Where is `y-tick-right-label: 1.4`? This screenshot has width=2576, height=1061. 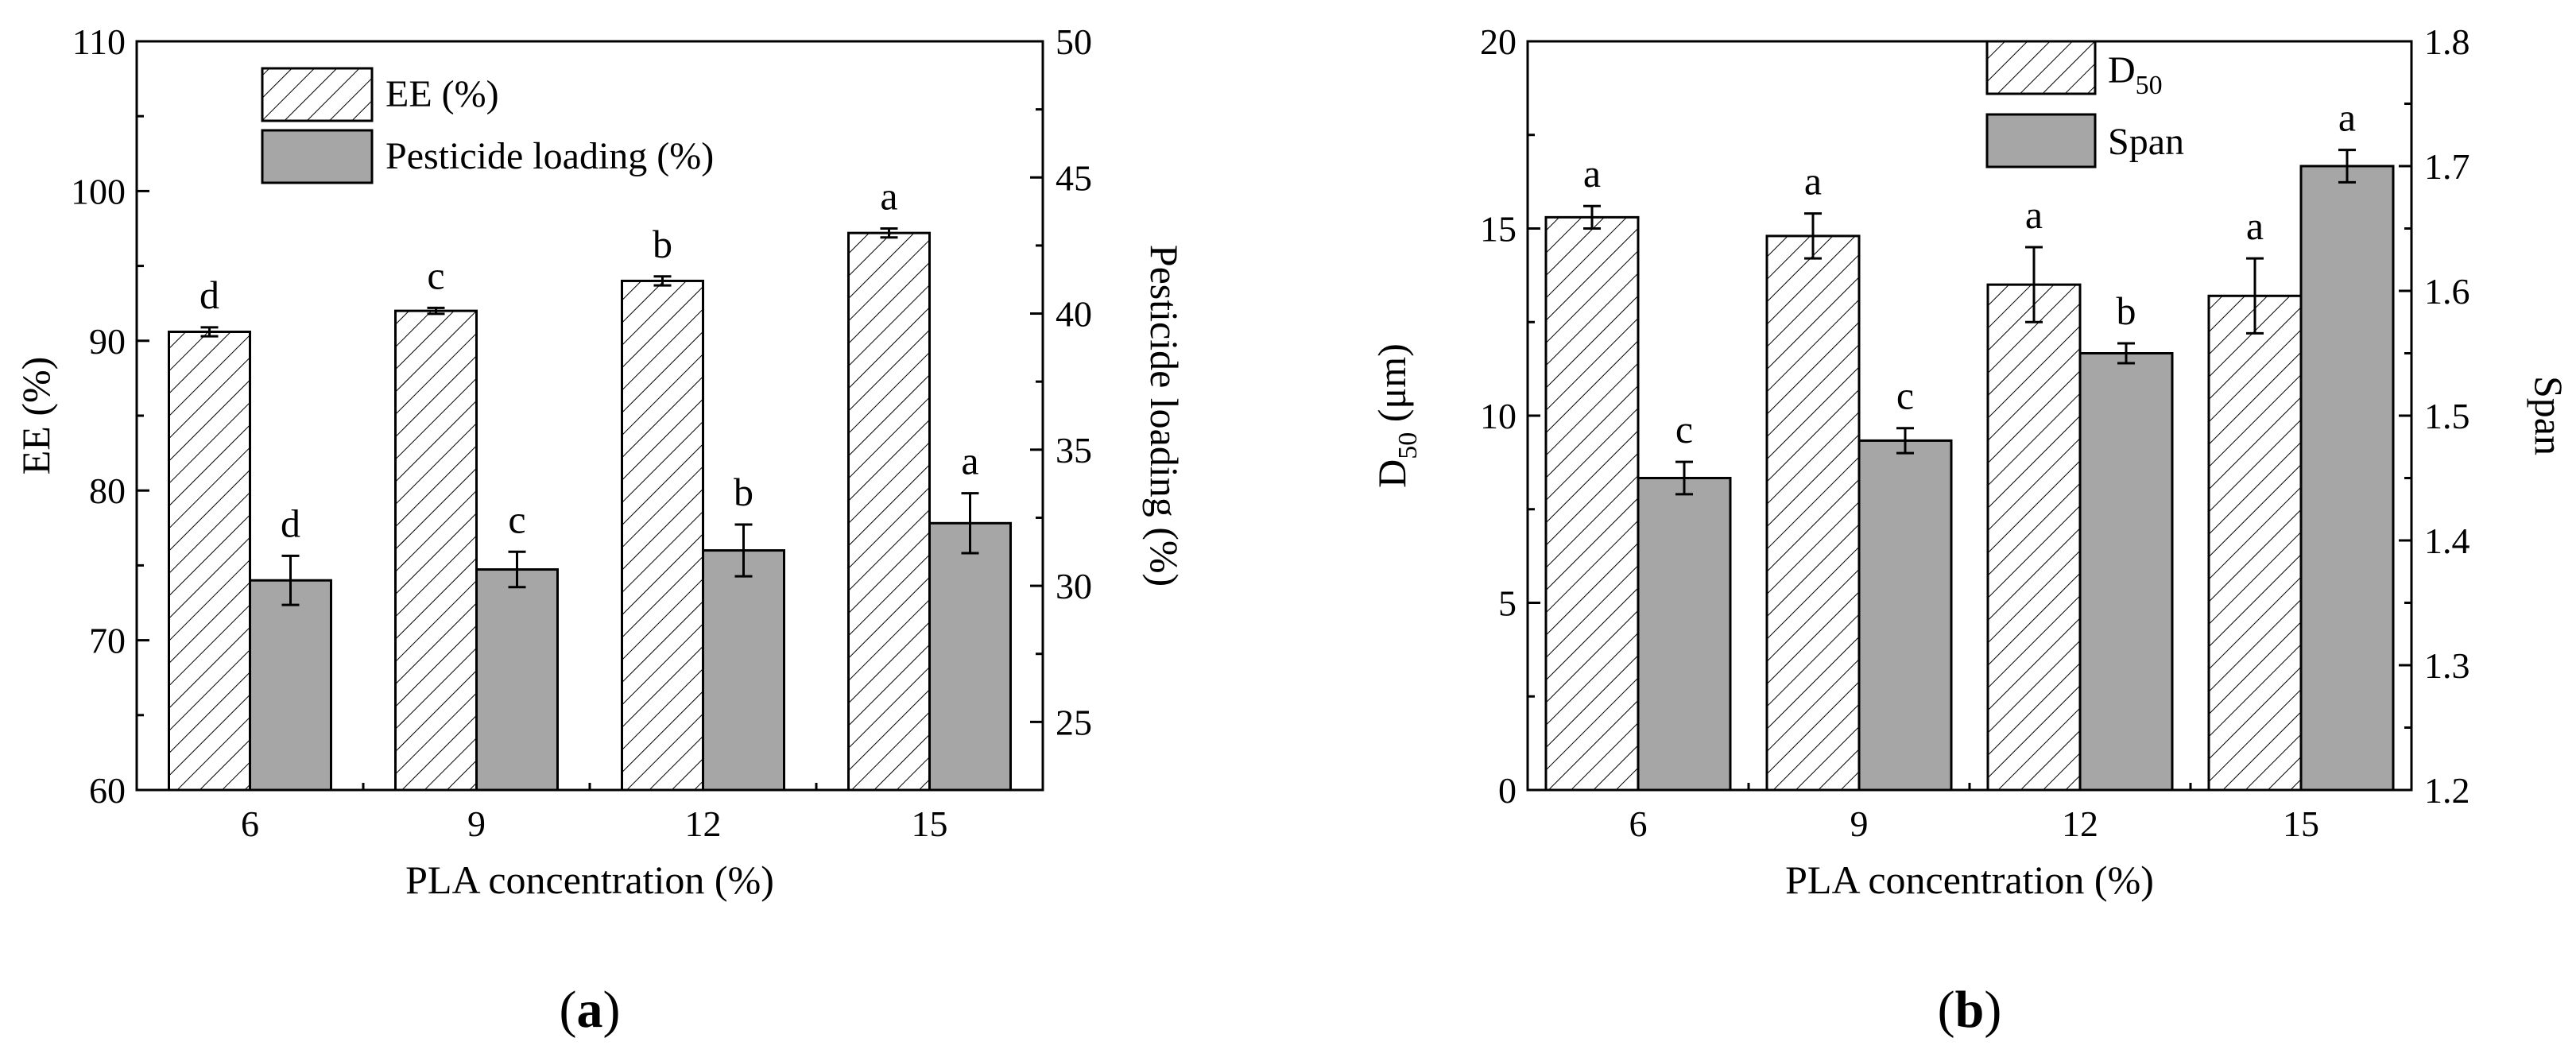 y-tick-right-label: 1.4 is located at coordinates (2447, 541).